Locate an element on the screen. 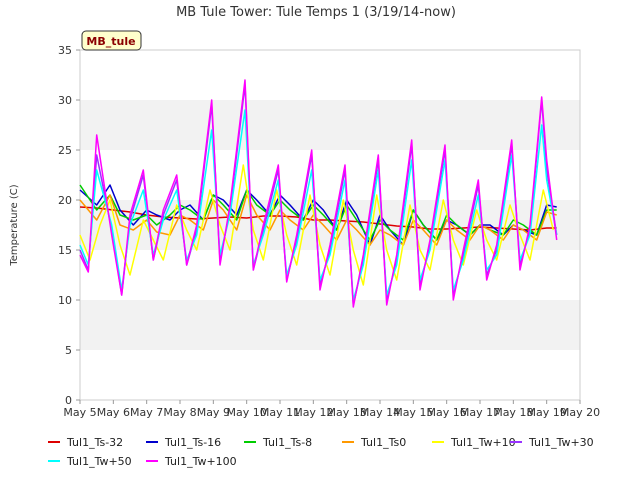 Image resolution: width=640 pixels, height=480 pixels. station-label-text: MB_tule is located at coordinates (110, 41).